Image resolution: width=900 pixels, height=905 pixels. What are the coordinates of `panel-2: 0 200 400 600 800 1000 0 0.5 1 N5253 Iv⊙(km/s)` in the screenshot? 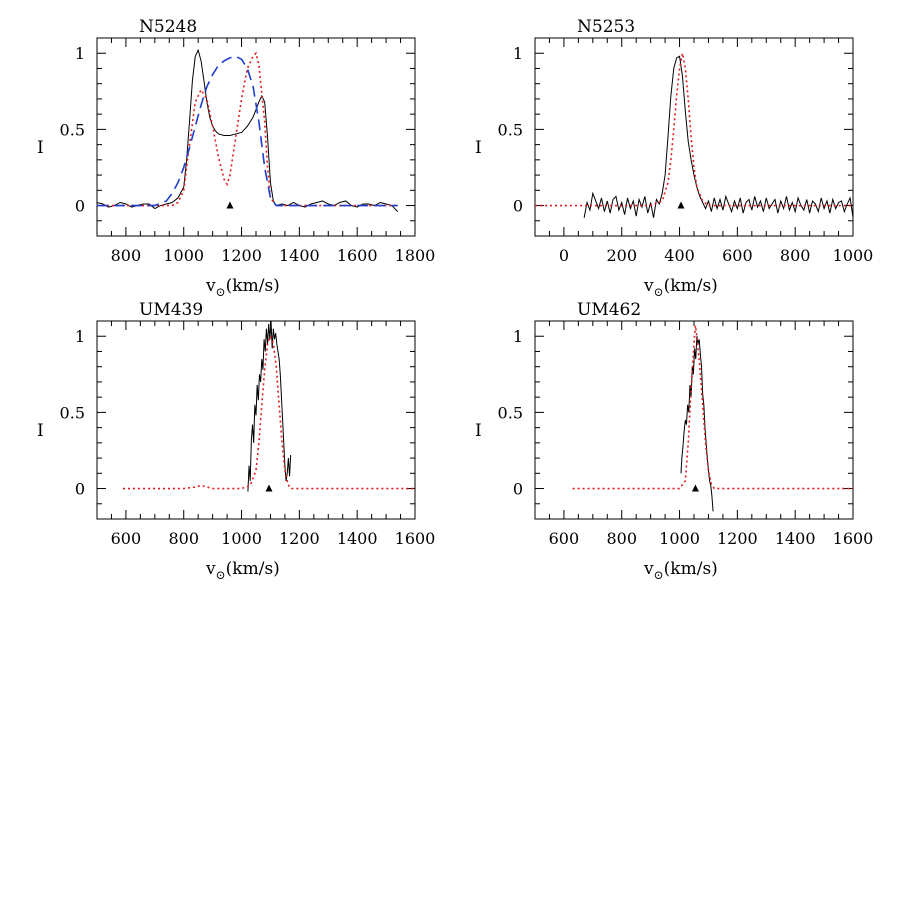 It's located at (674, 158).